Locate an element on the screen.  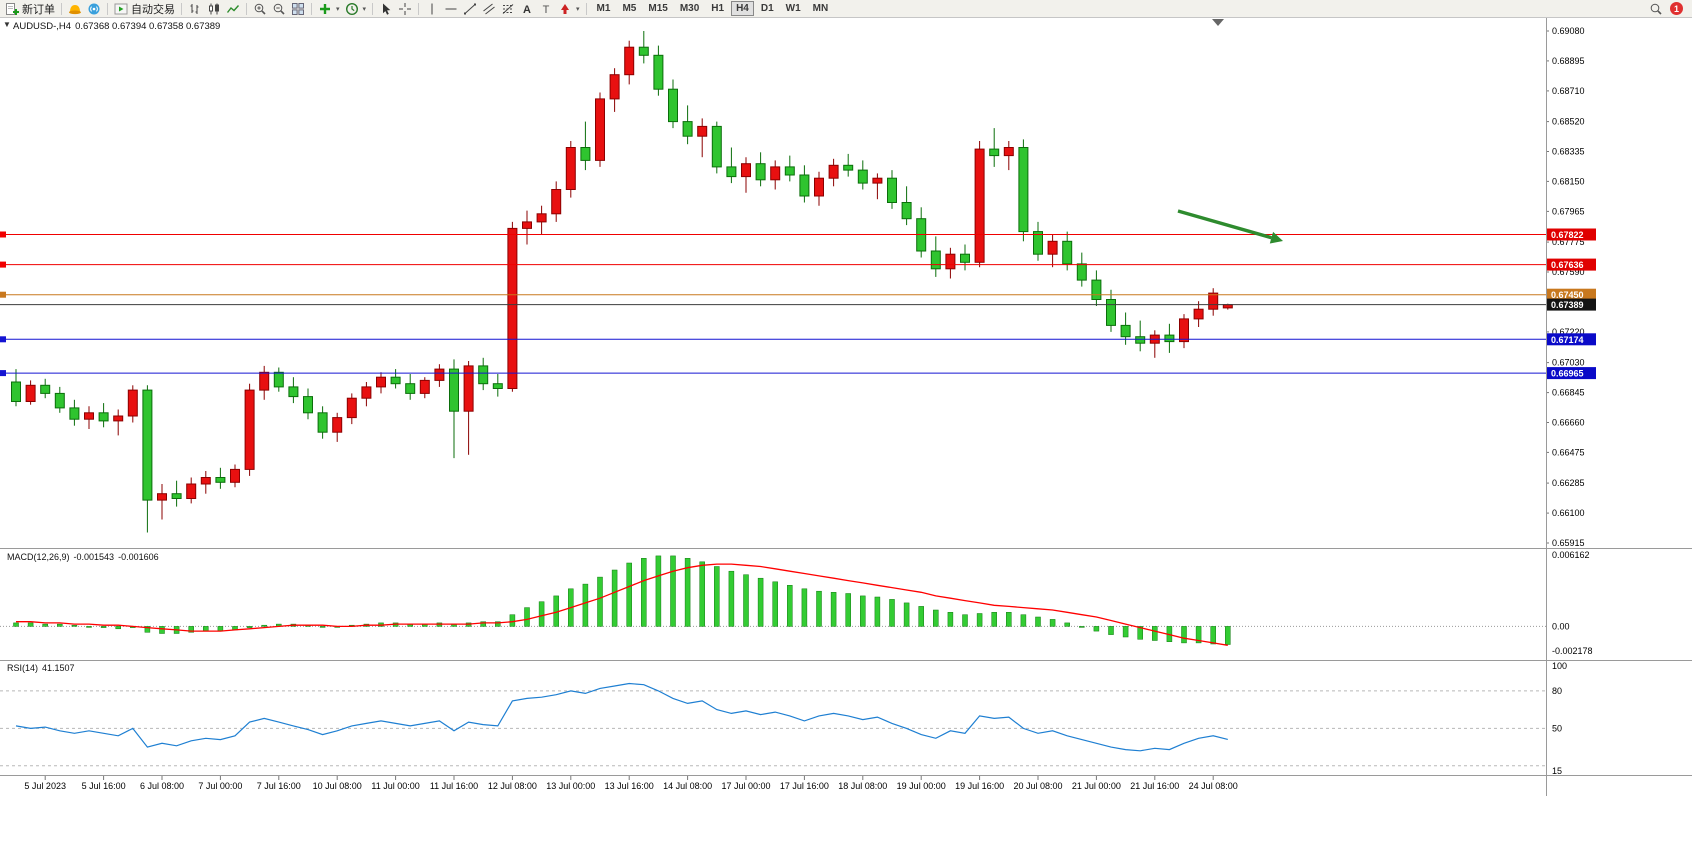
svg-text: 14 Jul 08:00 is located at coordinates (687, 786).